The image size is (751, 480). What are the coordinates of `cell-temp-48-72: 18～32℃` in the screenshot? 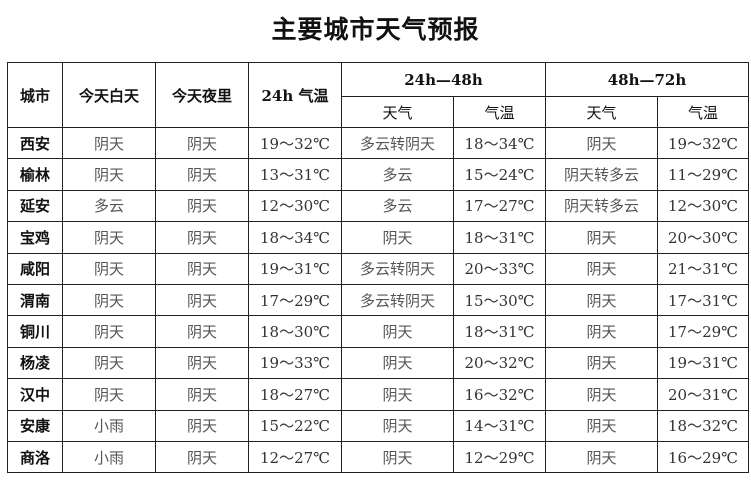 It's located at (703, 425).